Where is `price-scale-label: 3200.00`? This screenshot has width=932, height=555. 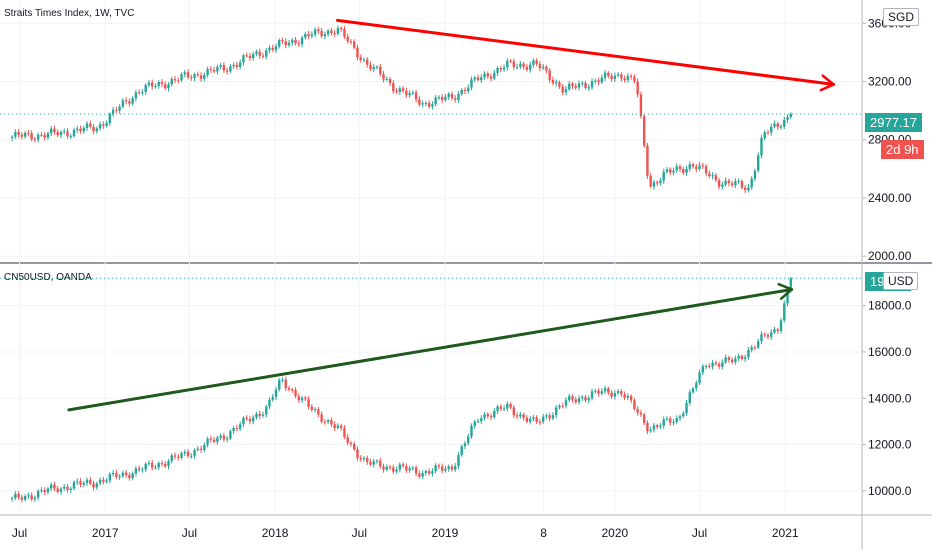 price-scale-label: 3200.00 is located at coordinates (890, 82).